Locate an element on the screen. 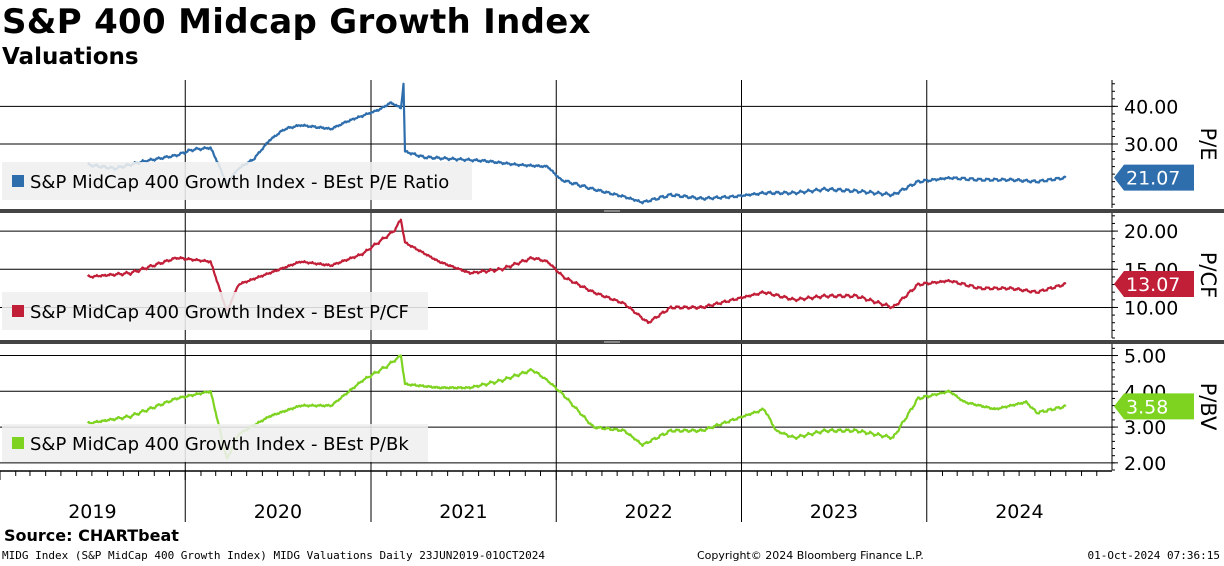 The height and width of the screenshot is (566, 1224). footer-copyright: Copyright© 2024 Bloomberg Finance L.P. is located at coordinates (810, 555).